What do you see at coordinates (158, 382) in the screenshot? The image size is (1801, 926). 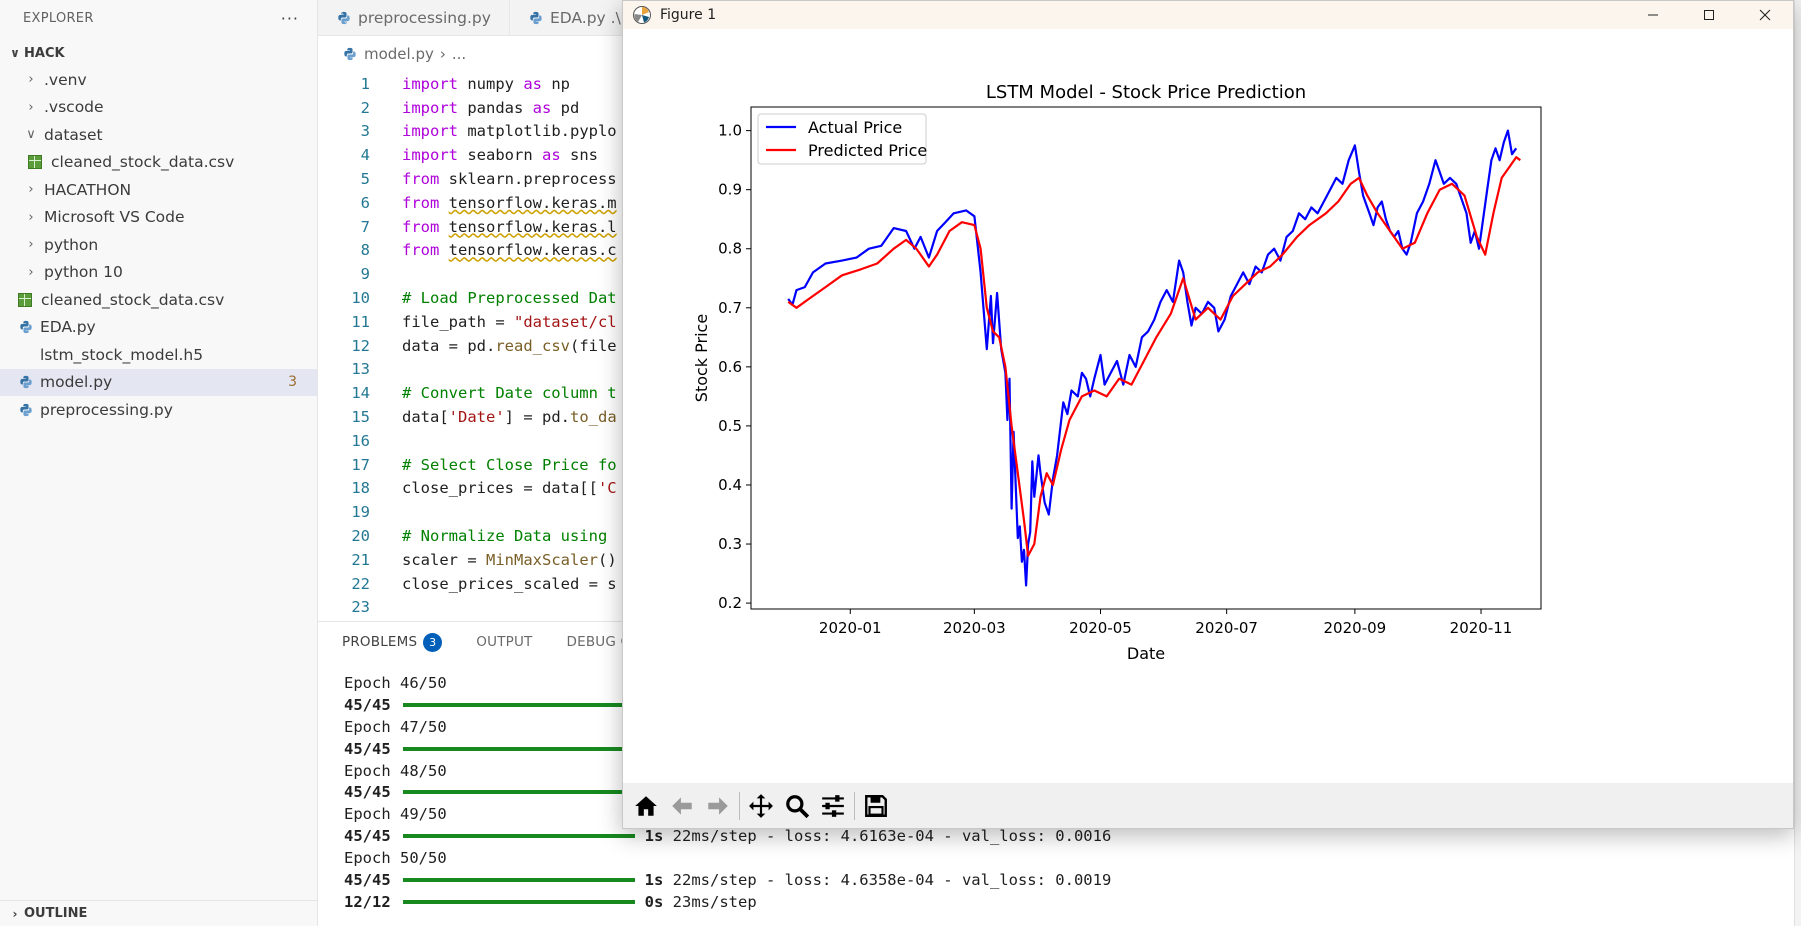 I see `tree-file: model.py 3` at bounding box center [158, 382].